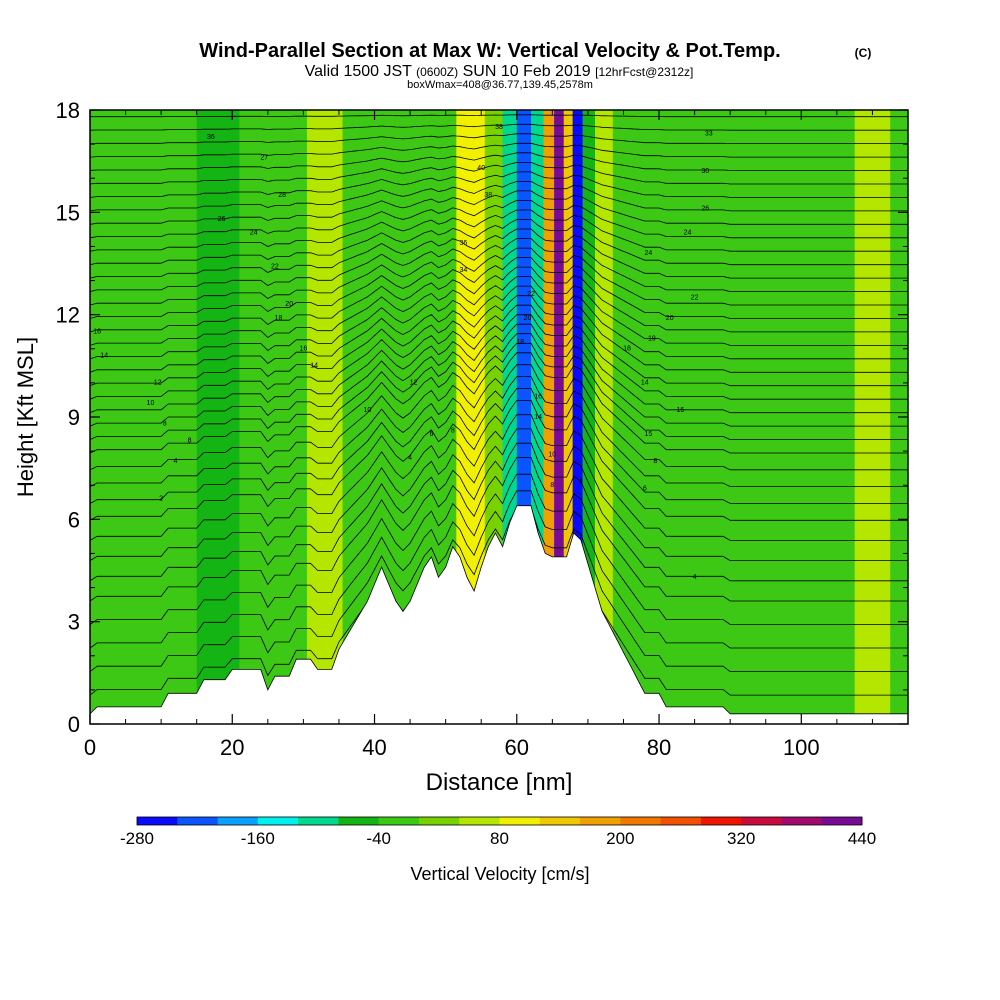 The height and width of the screenshot is (1000, 1000). What do you see at coordinates (74, 622) in the screenshot?
I see `y-tick-label: 3` at bounding box center [74, 622].